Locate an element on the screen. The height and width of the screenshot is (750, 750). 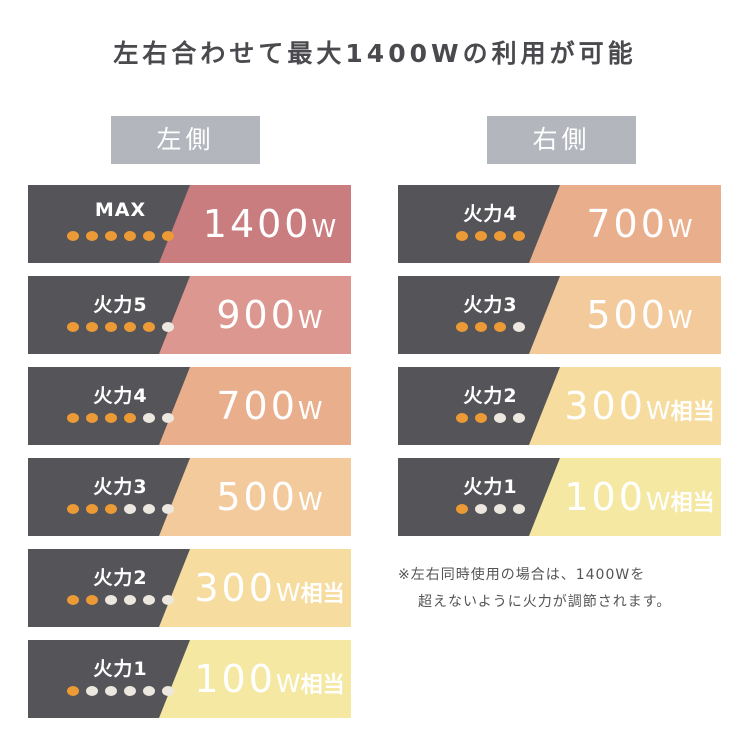
wattage-number: 700 is located at coordinates (627, 224).